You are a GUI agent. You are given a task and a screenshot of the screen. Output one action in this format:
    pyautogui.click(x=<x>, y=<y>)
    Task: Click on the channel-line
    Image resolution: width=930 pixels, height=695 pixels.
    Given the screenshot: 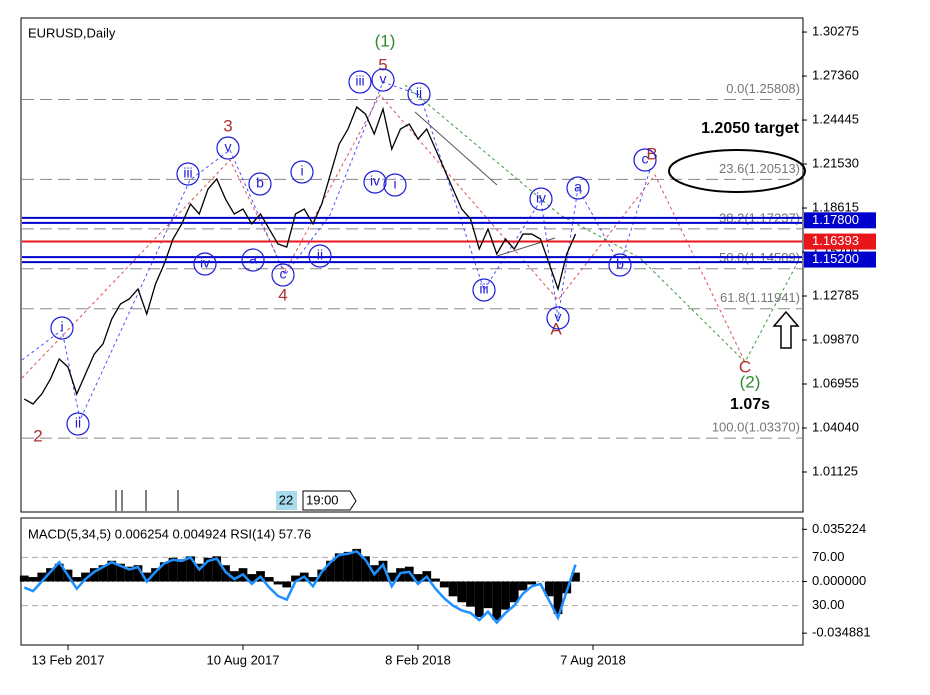 What is the action you would take?
    pyautogui.click(x=456, y=148)
    